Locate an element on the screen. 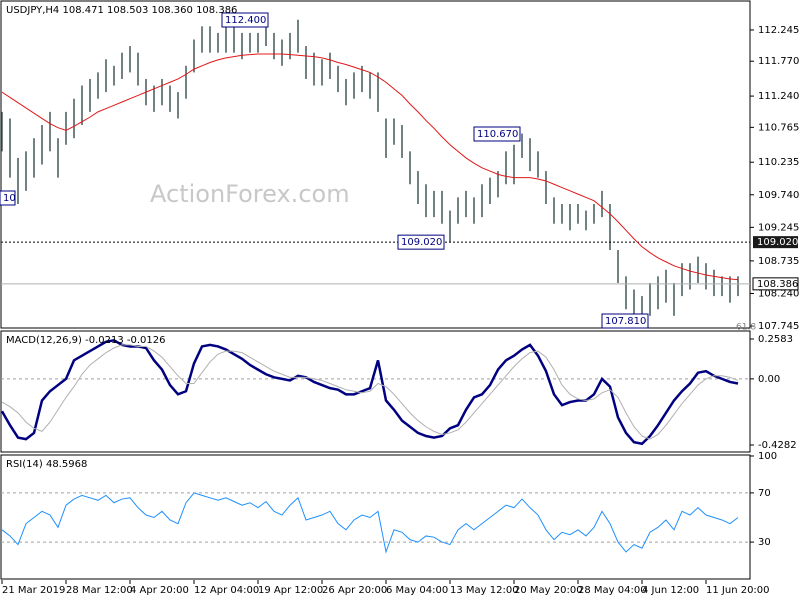 This screenshot has width=800, height=600. y-tick-label: 109.740 is located at coordinates (778, 195).